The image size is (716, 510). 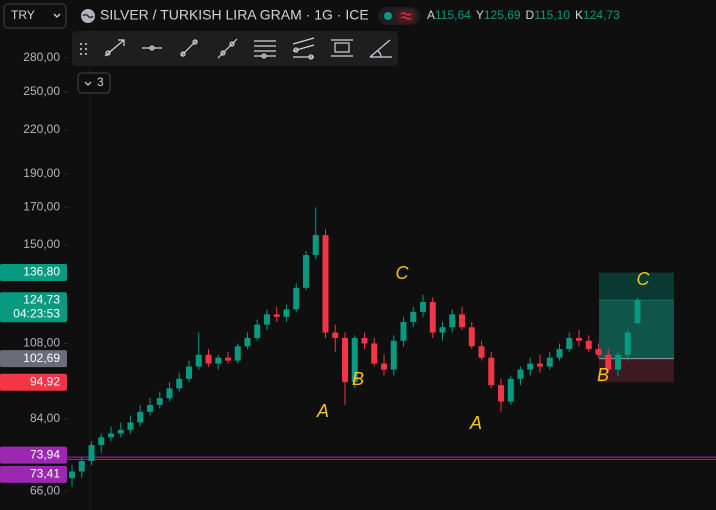 I want to click on ohlc-values: A115,64 Y125,69 D115,10 K124,73, so click(x=523, y=15).